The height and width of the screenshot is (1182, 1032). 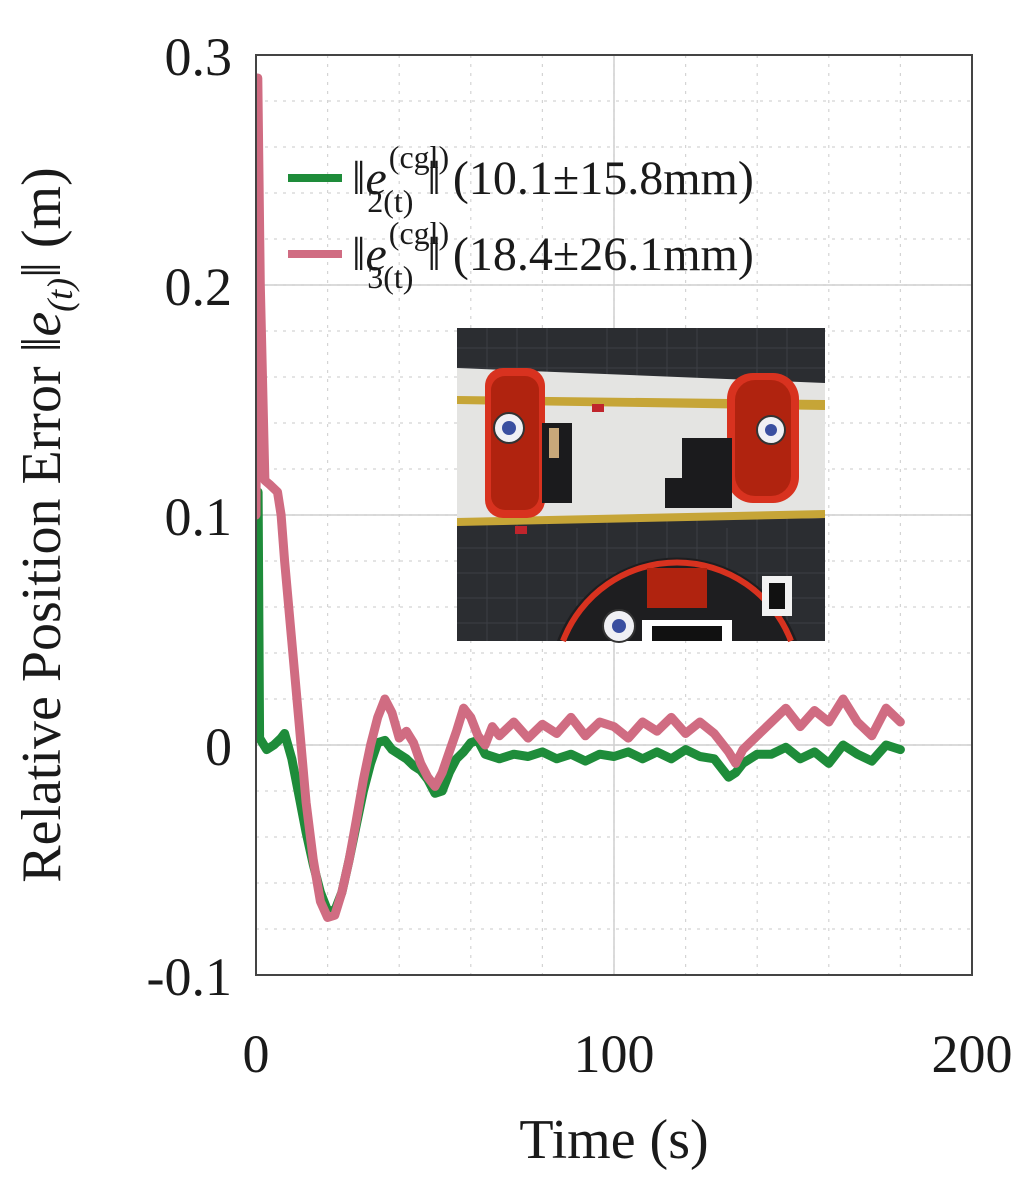 I want to click on x-axis-label: Time (s), so click(x=613, y=1140).